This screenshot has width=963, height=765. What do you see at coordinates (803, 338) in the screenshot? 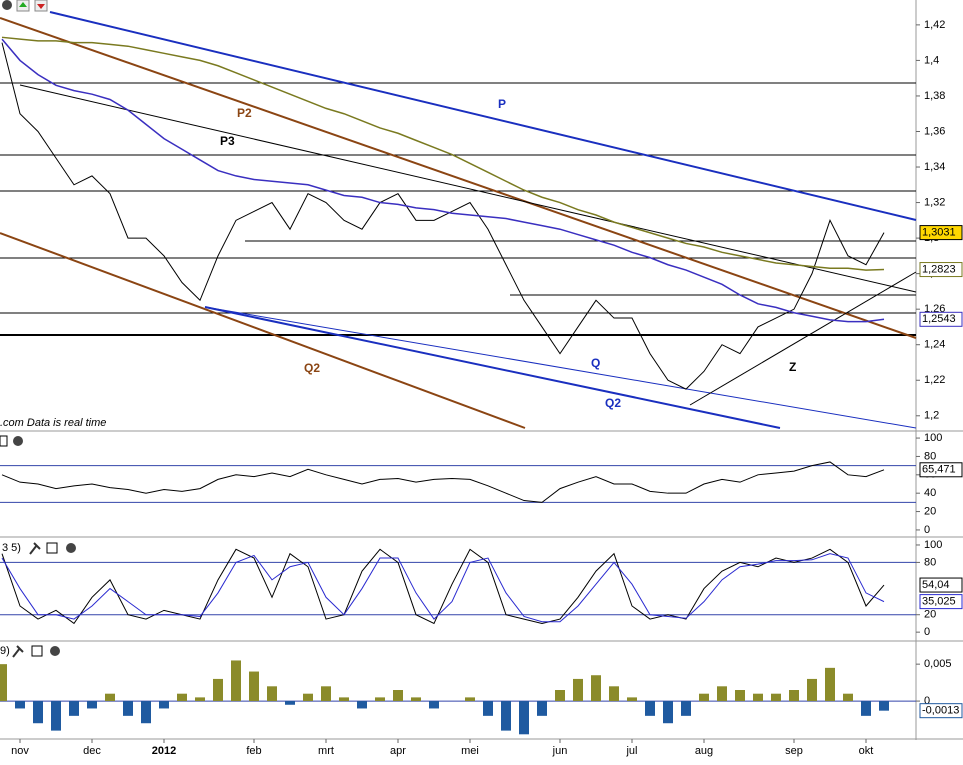
I see `trendline-z` at bounding box center [803, 338].